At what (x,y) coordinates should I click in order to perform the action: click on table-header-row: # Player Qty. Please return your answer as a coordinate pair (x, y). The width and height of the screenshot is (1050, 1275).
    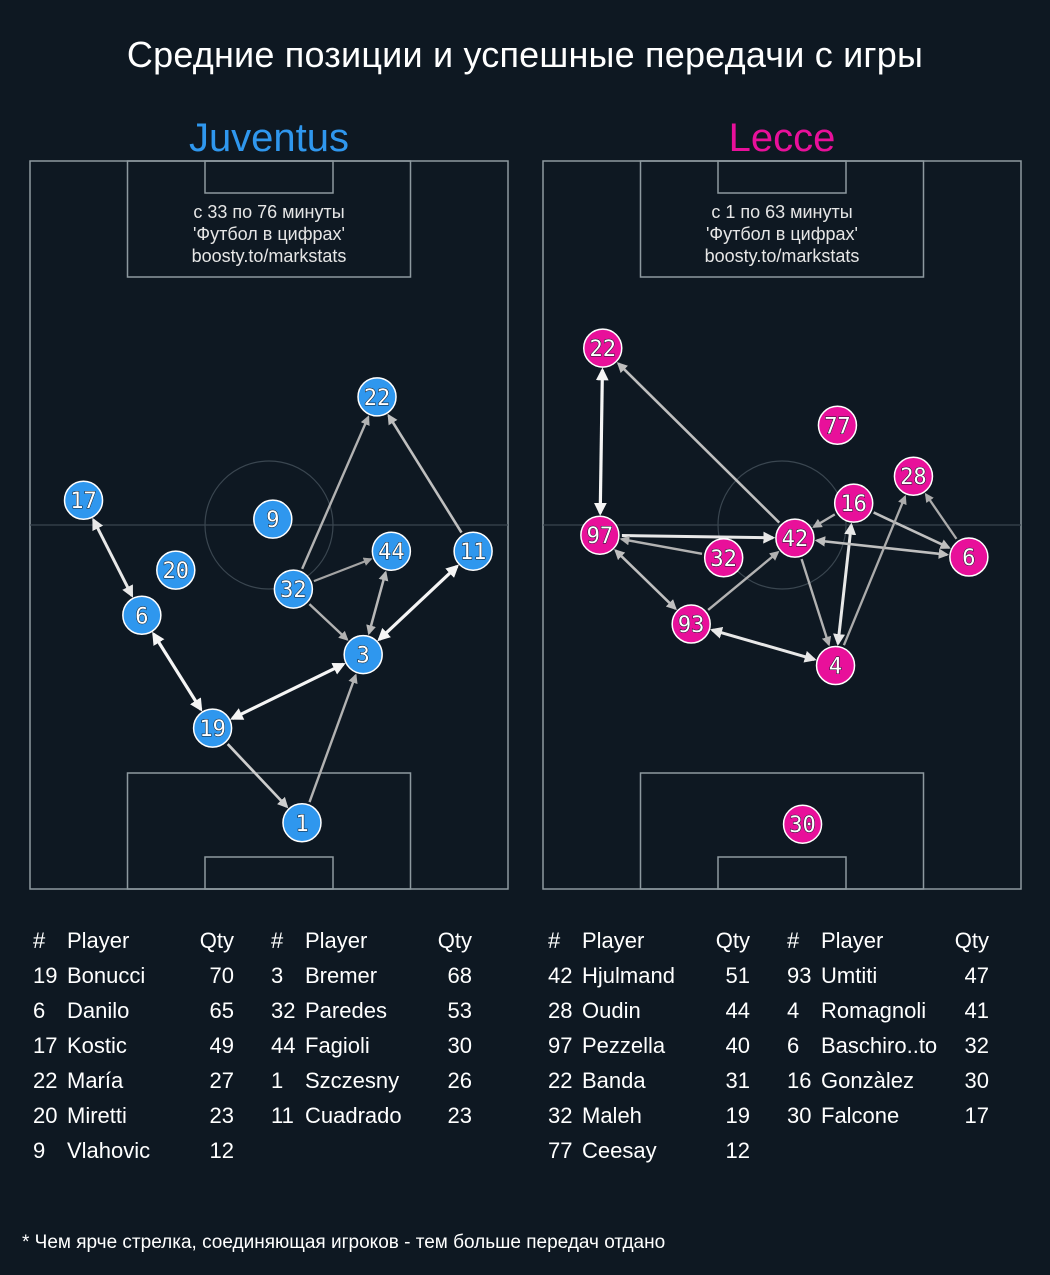
    Looking at the image, I should click on (133, 945).